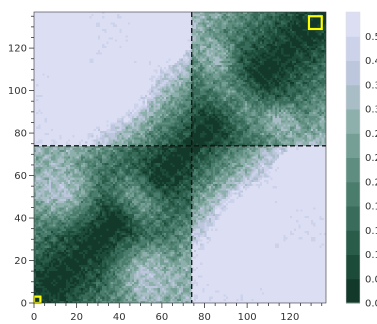 The width and height of the screenshot is (377, 324). I want to click on y-tick-label: 120, so click(17, 49).